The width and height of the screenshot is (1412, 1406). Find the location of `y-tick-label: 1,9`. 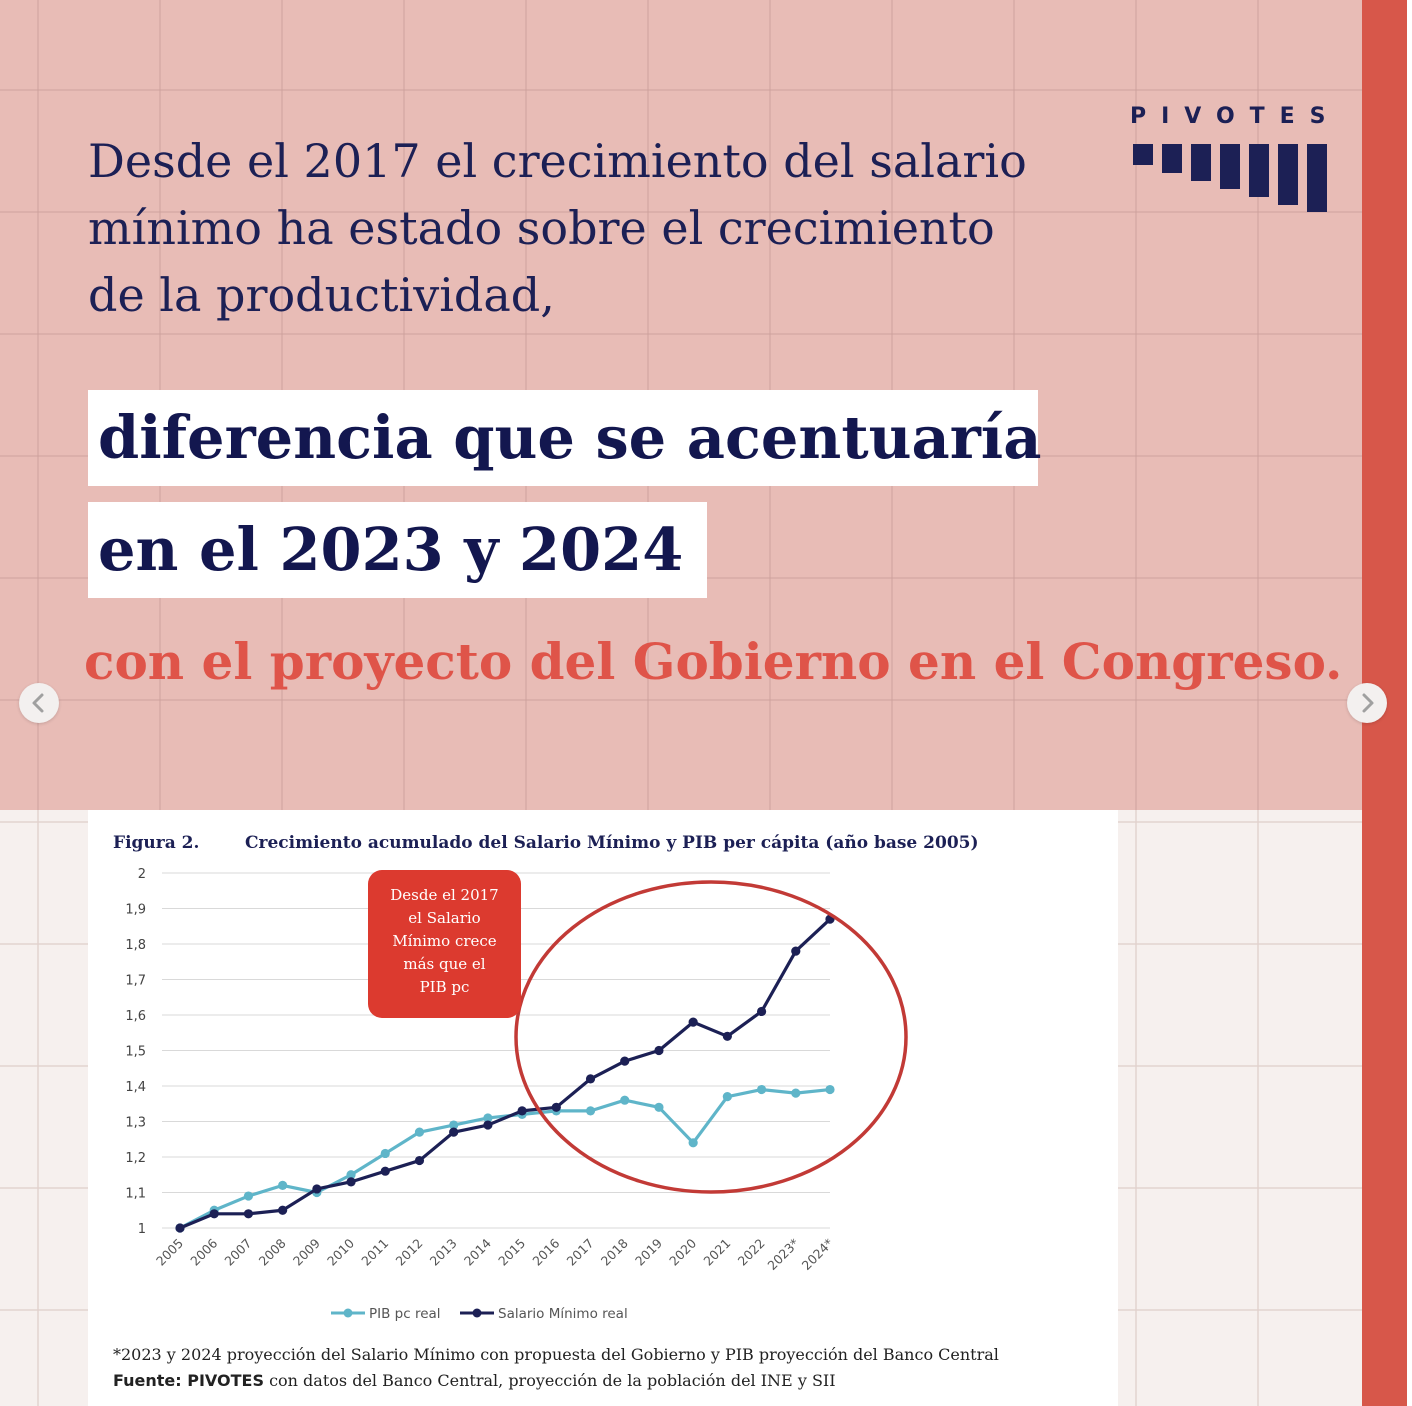

y-tick-label: 1,9 is located at coordinates (135, 910).